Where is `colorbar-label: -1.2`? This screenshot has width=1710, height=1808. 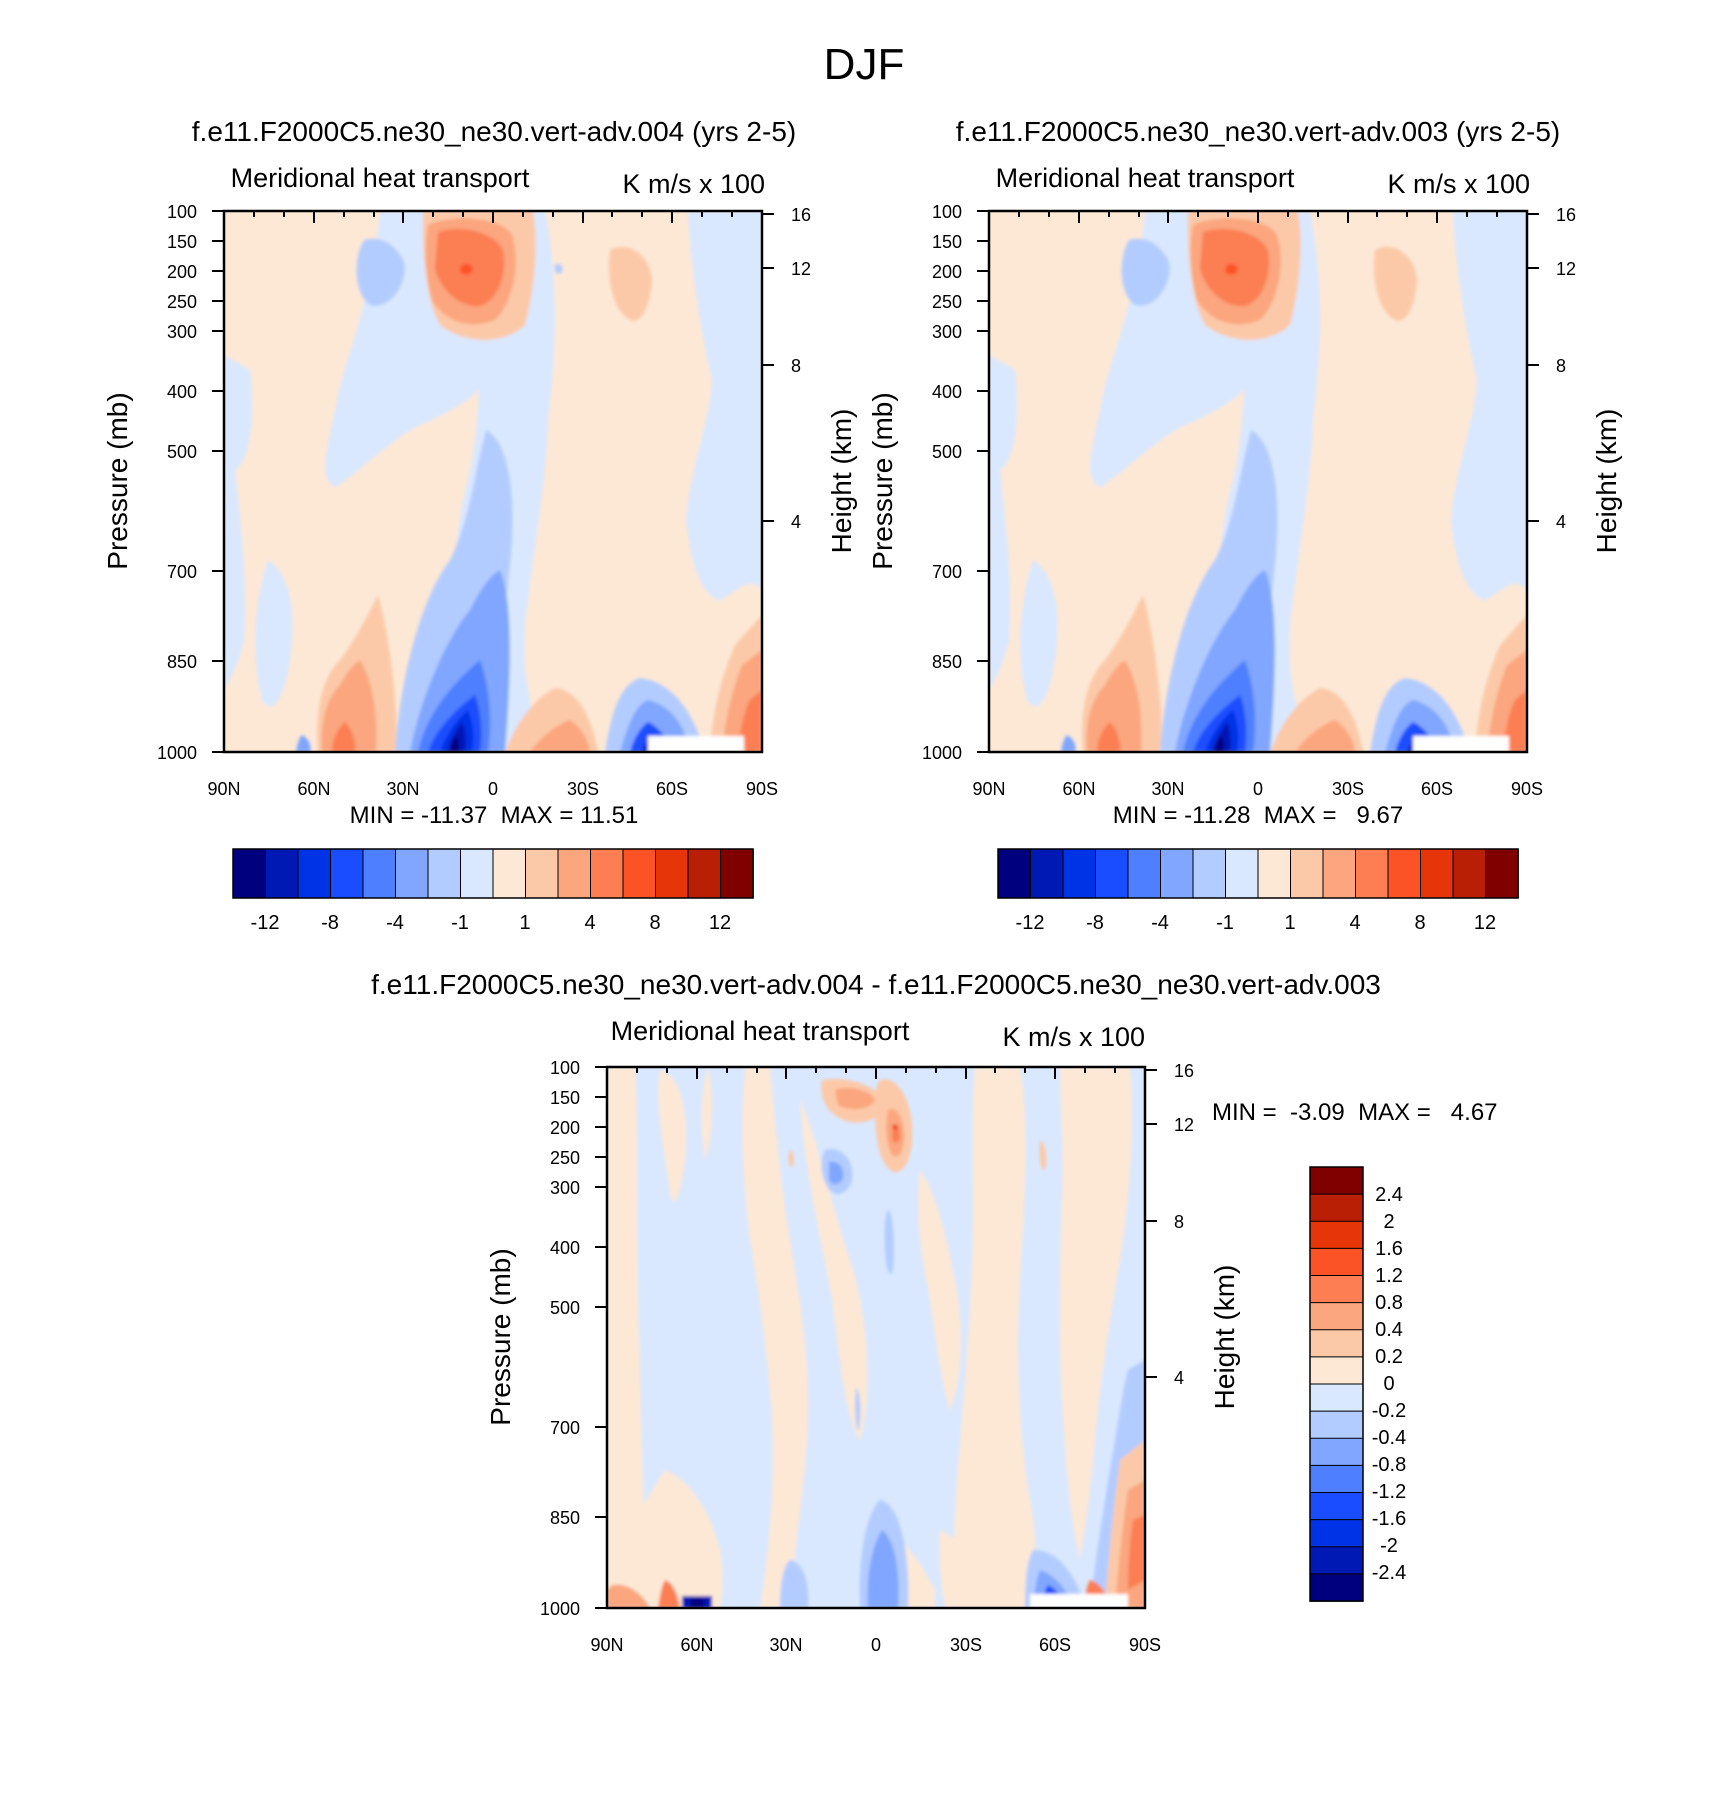 colorbar-label: -1.2 is located at coordinates (1389, 1492).